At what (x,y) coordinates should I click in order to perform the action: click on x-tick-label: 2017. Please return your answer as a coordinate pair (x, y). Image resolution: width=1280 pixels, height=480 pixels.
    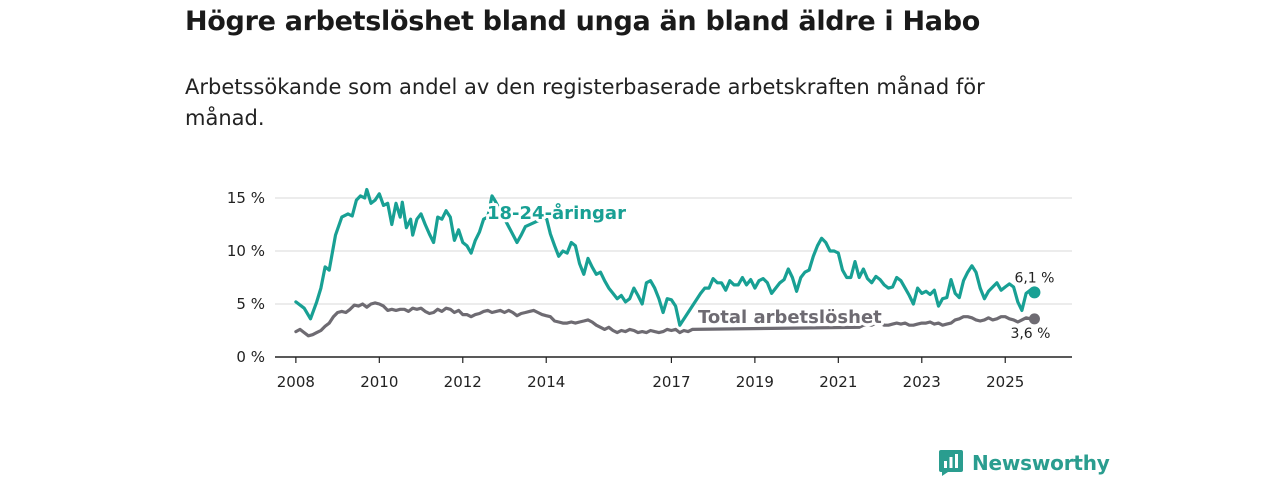
    Looking at the image, I should click on (671, 382).